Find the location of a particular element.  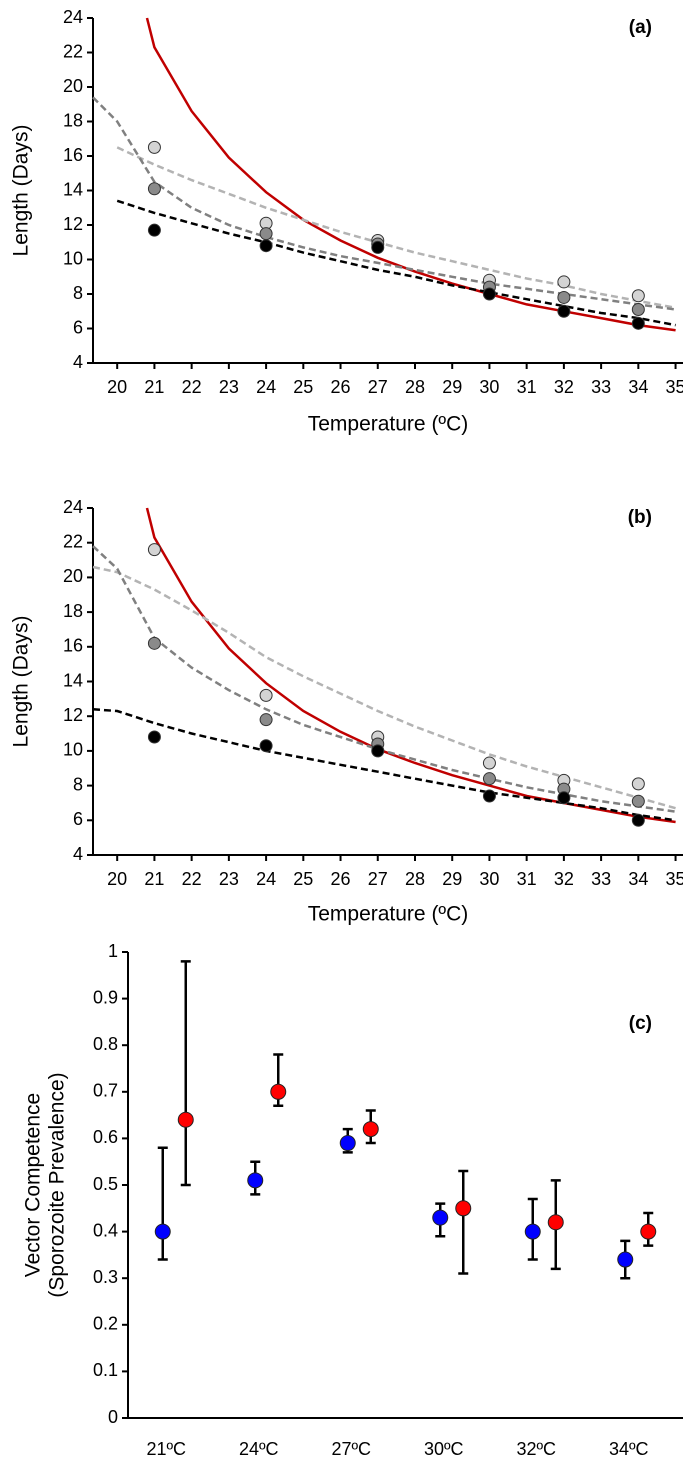

x-tick-label: 29 is located at coordinates (452, 387).